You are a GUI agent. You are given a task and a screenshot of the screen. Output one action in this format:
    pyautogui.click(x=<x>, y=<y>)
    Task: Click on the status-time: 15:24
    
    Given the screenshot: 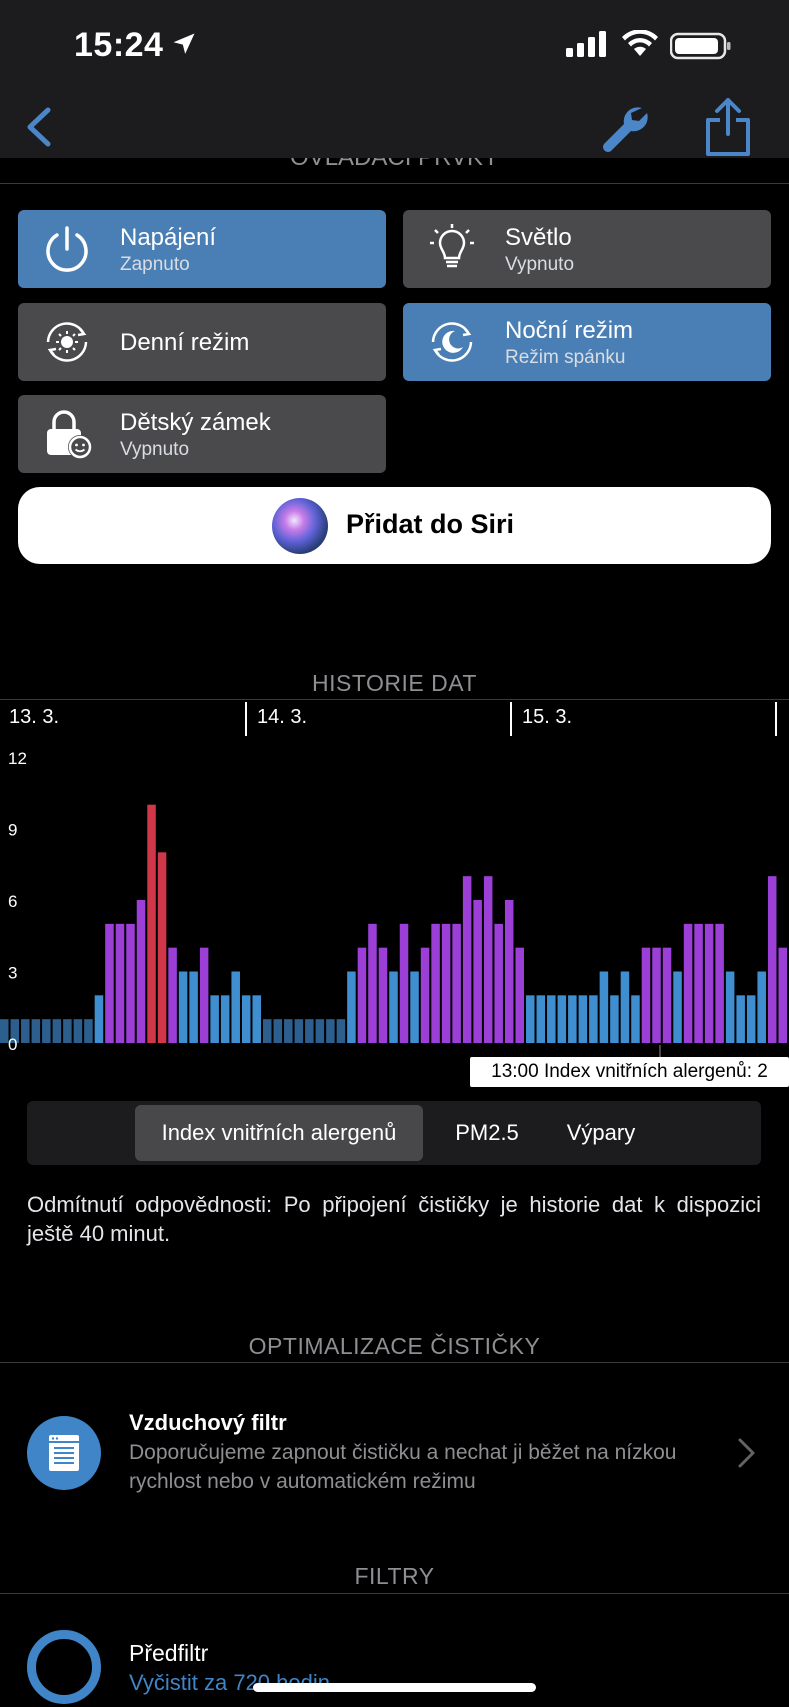 What is the action you would take?
    pyautogui.click(x=119, y=45)
    